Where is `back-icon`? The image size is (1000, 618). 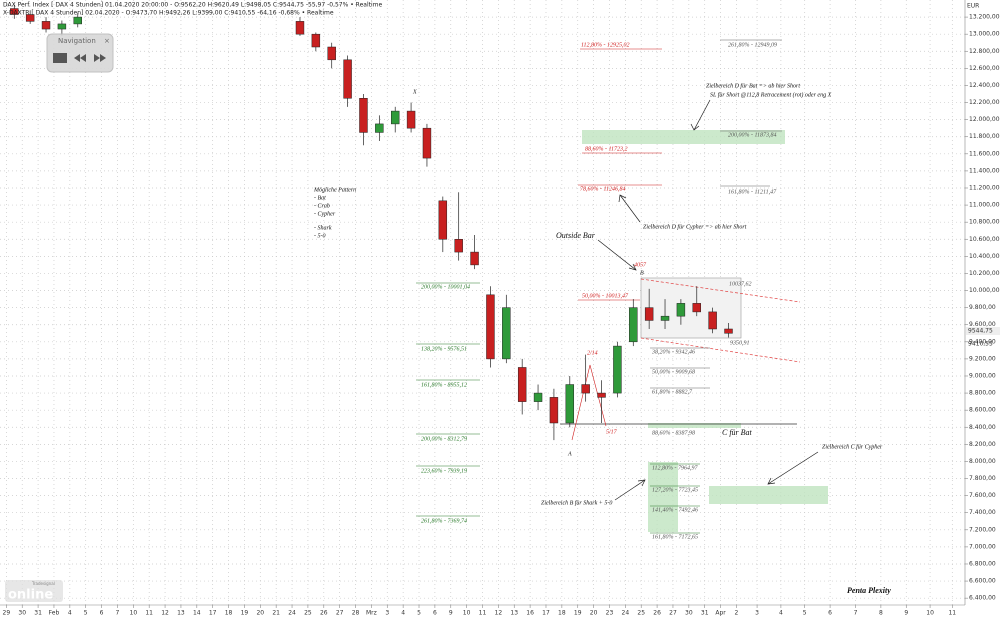 back-icon is located at coordinates (80, 58).